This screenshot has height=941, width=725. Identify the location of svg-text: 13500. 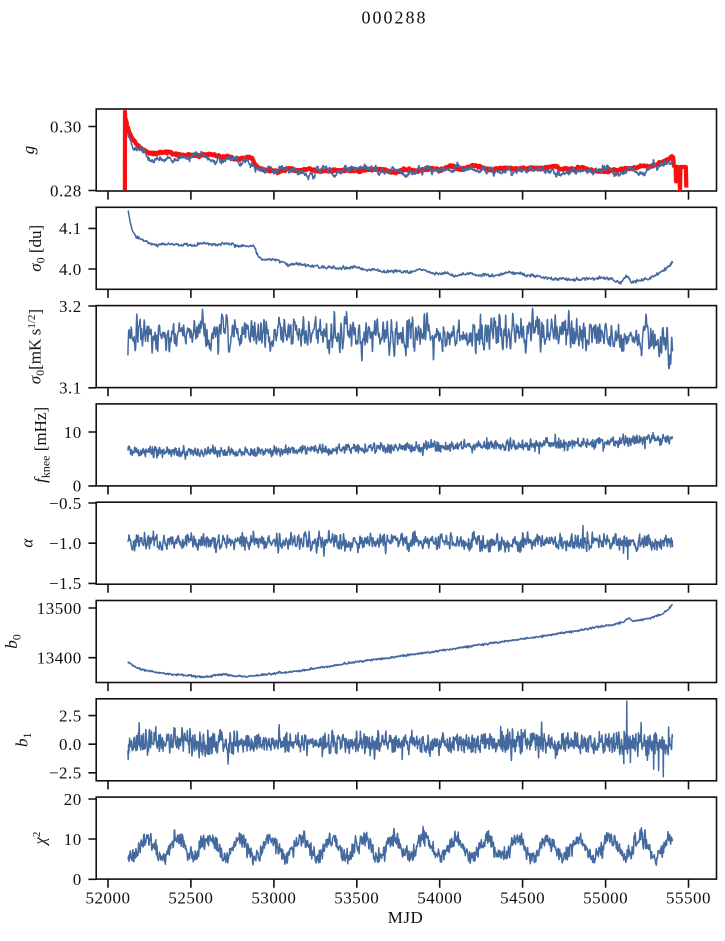
(59, 608).